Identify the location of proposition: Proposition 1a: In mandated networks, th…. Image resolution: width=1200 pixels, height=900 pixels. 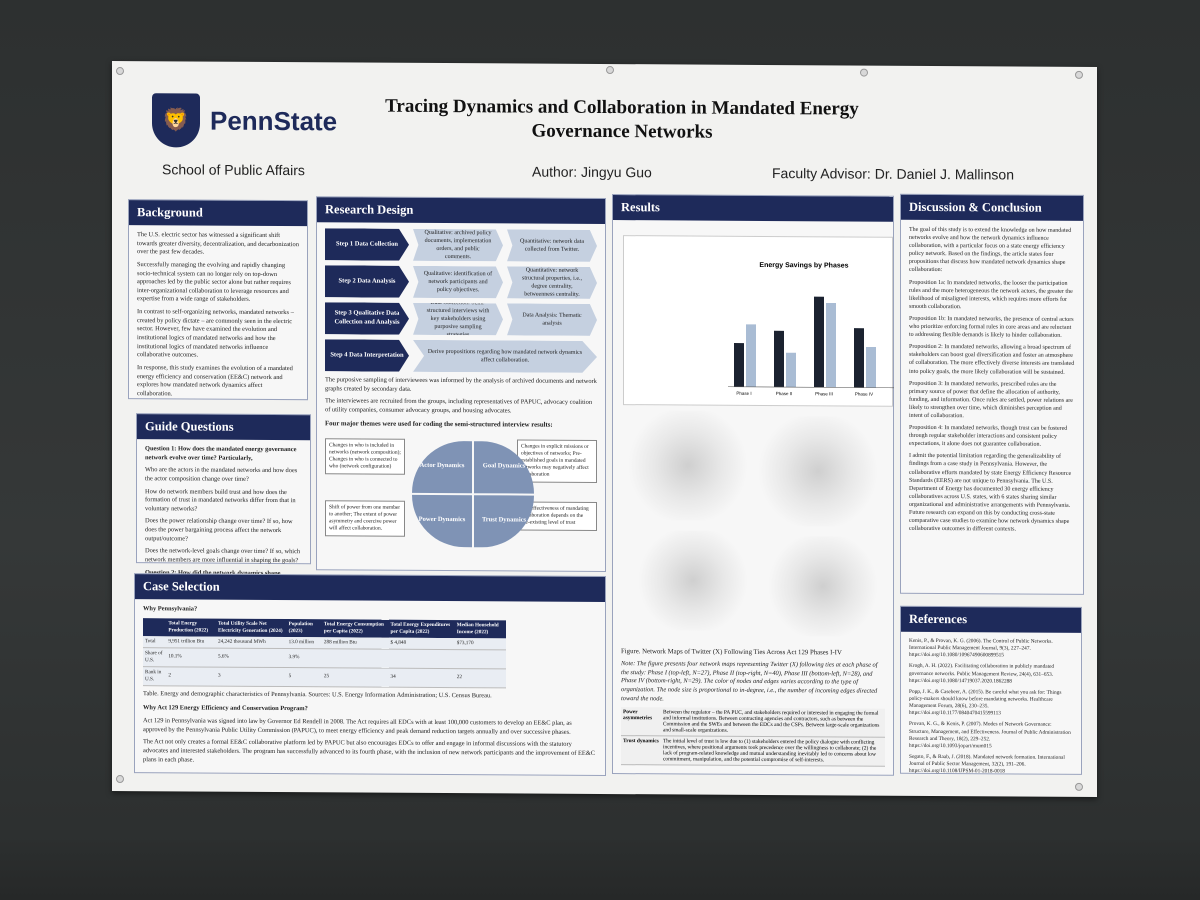
(991, 295).